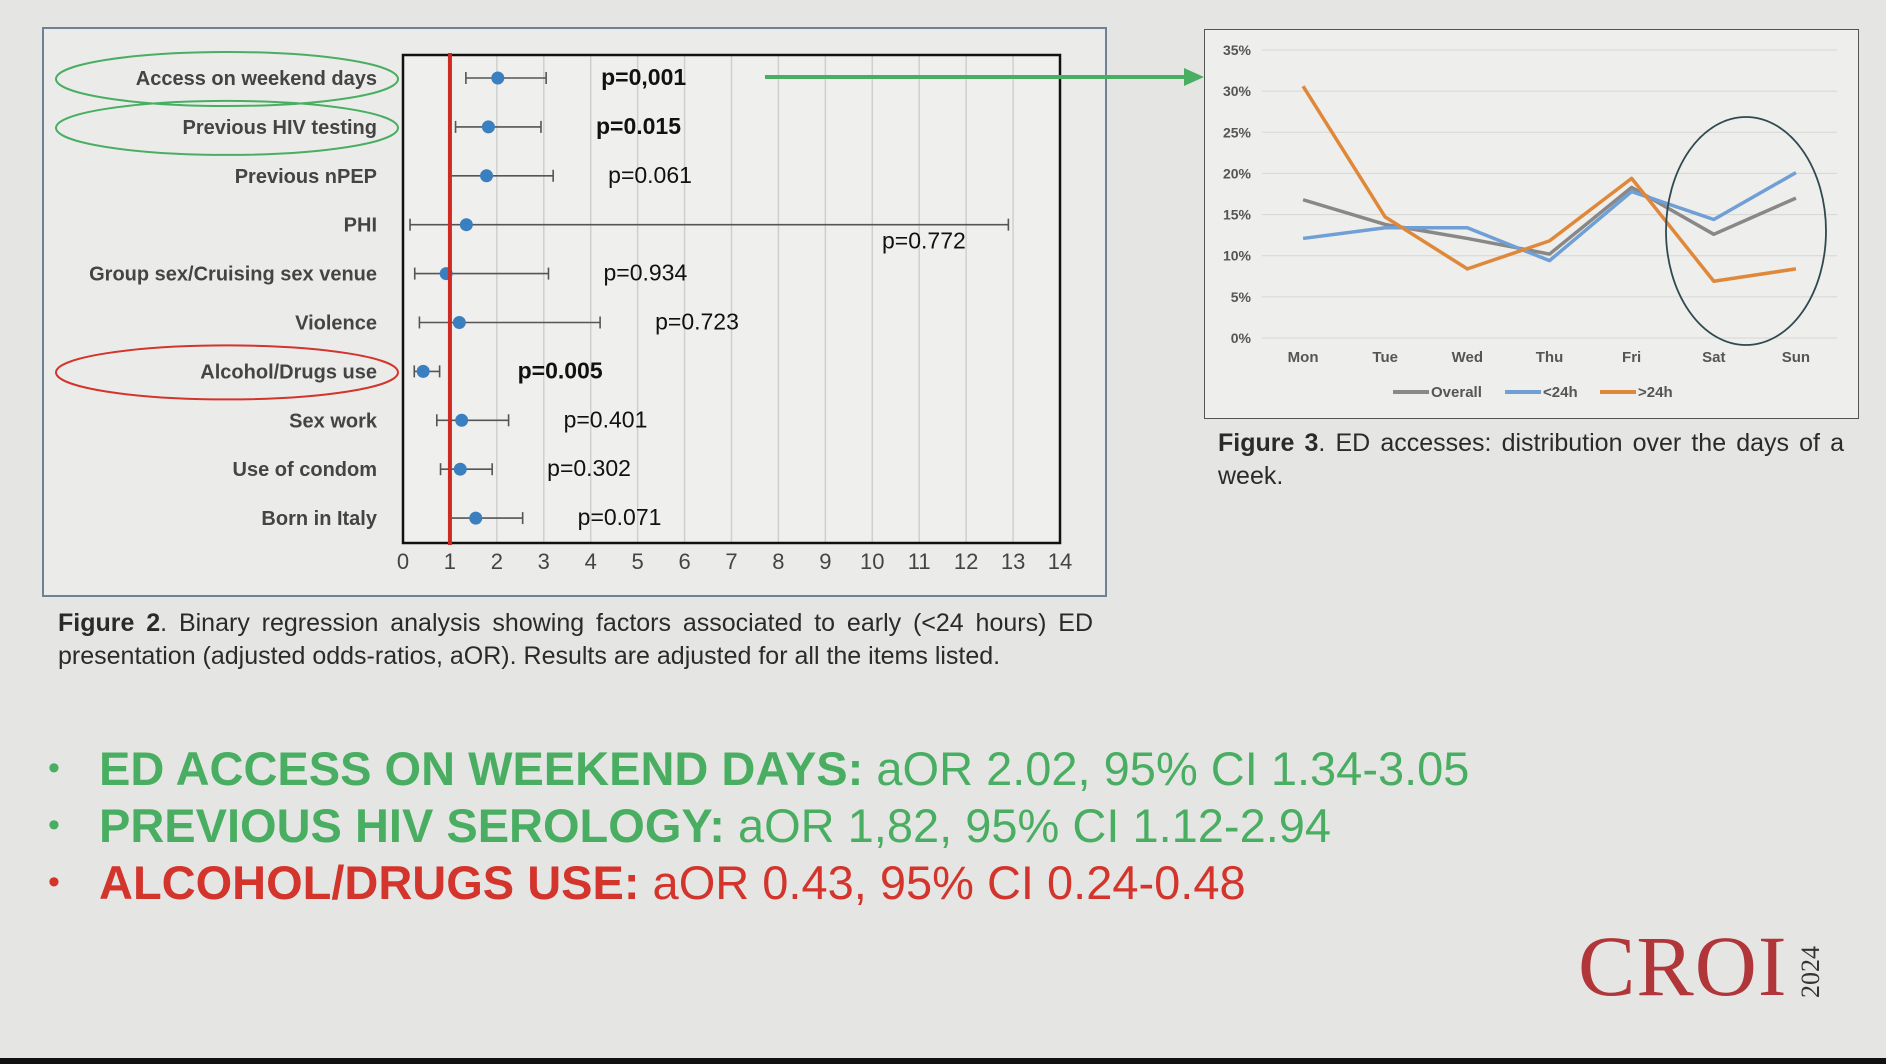 The image size is (1886, 1064). Describe the element at coordinates (1683, 966) in the screenshot. I see `croi-logo: CROI` at that location.